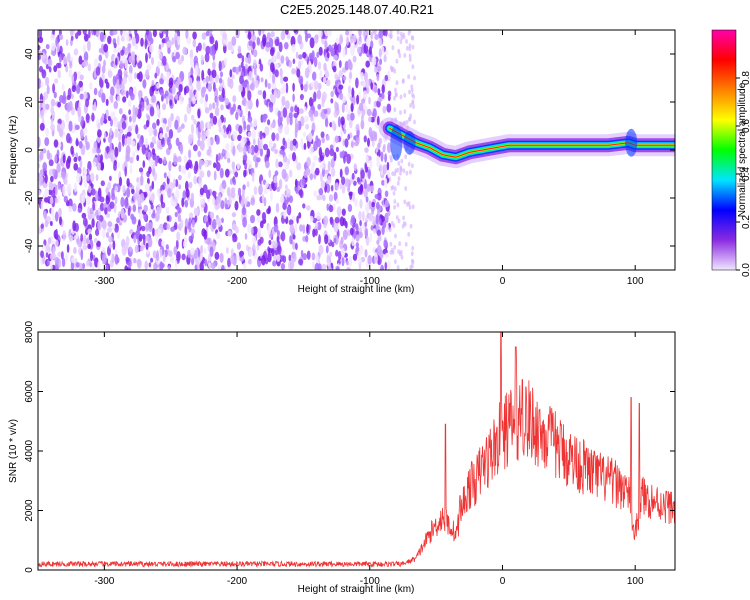  Describe the element at coordinates (29, 331) in the screenshot. I see `y-tick-label: 8000` at that location.